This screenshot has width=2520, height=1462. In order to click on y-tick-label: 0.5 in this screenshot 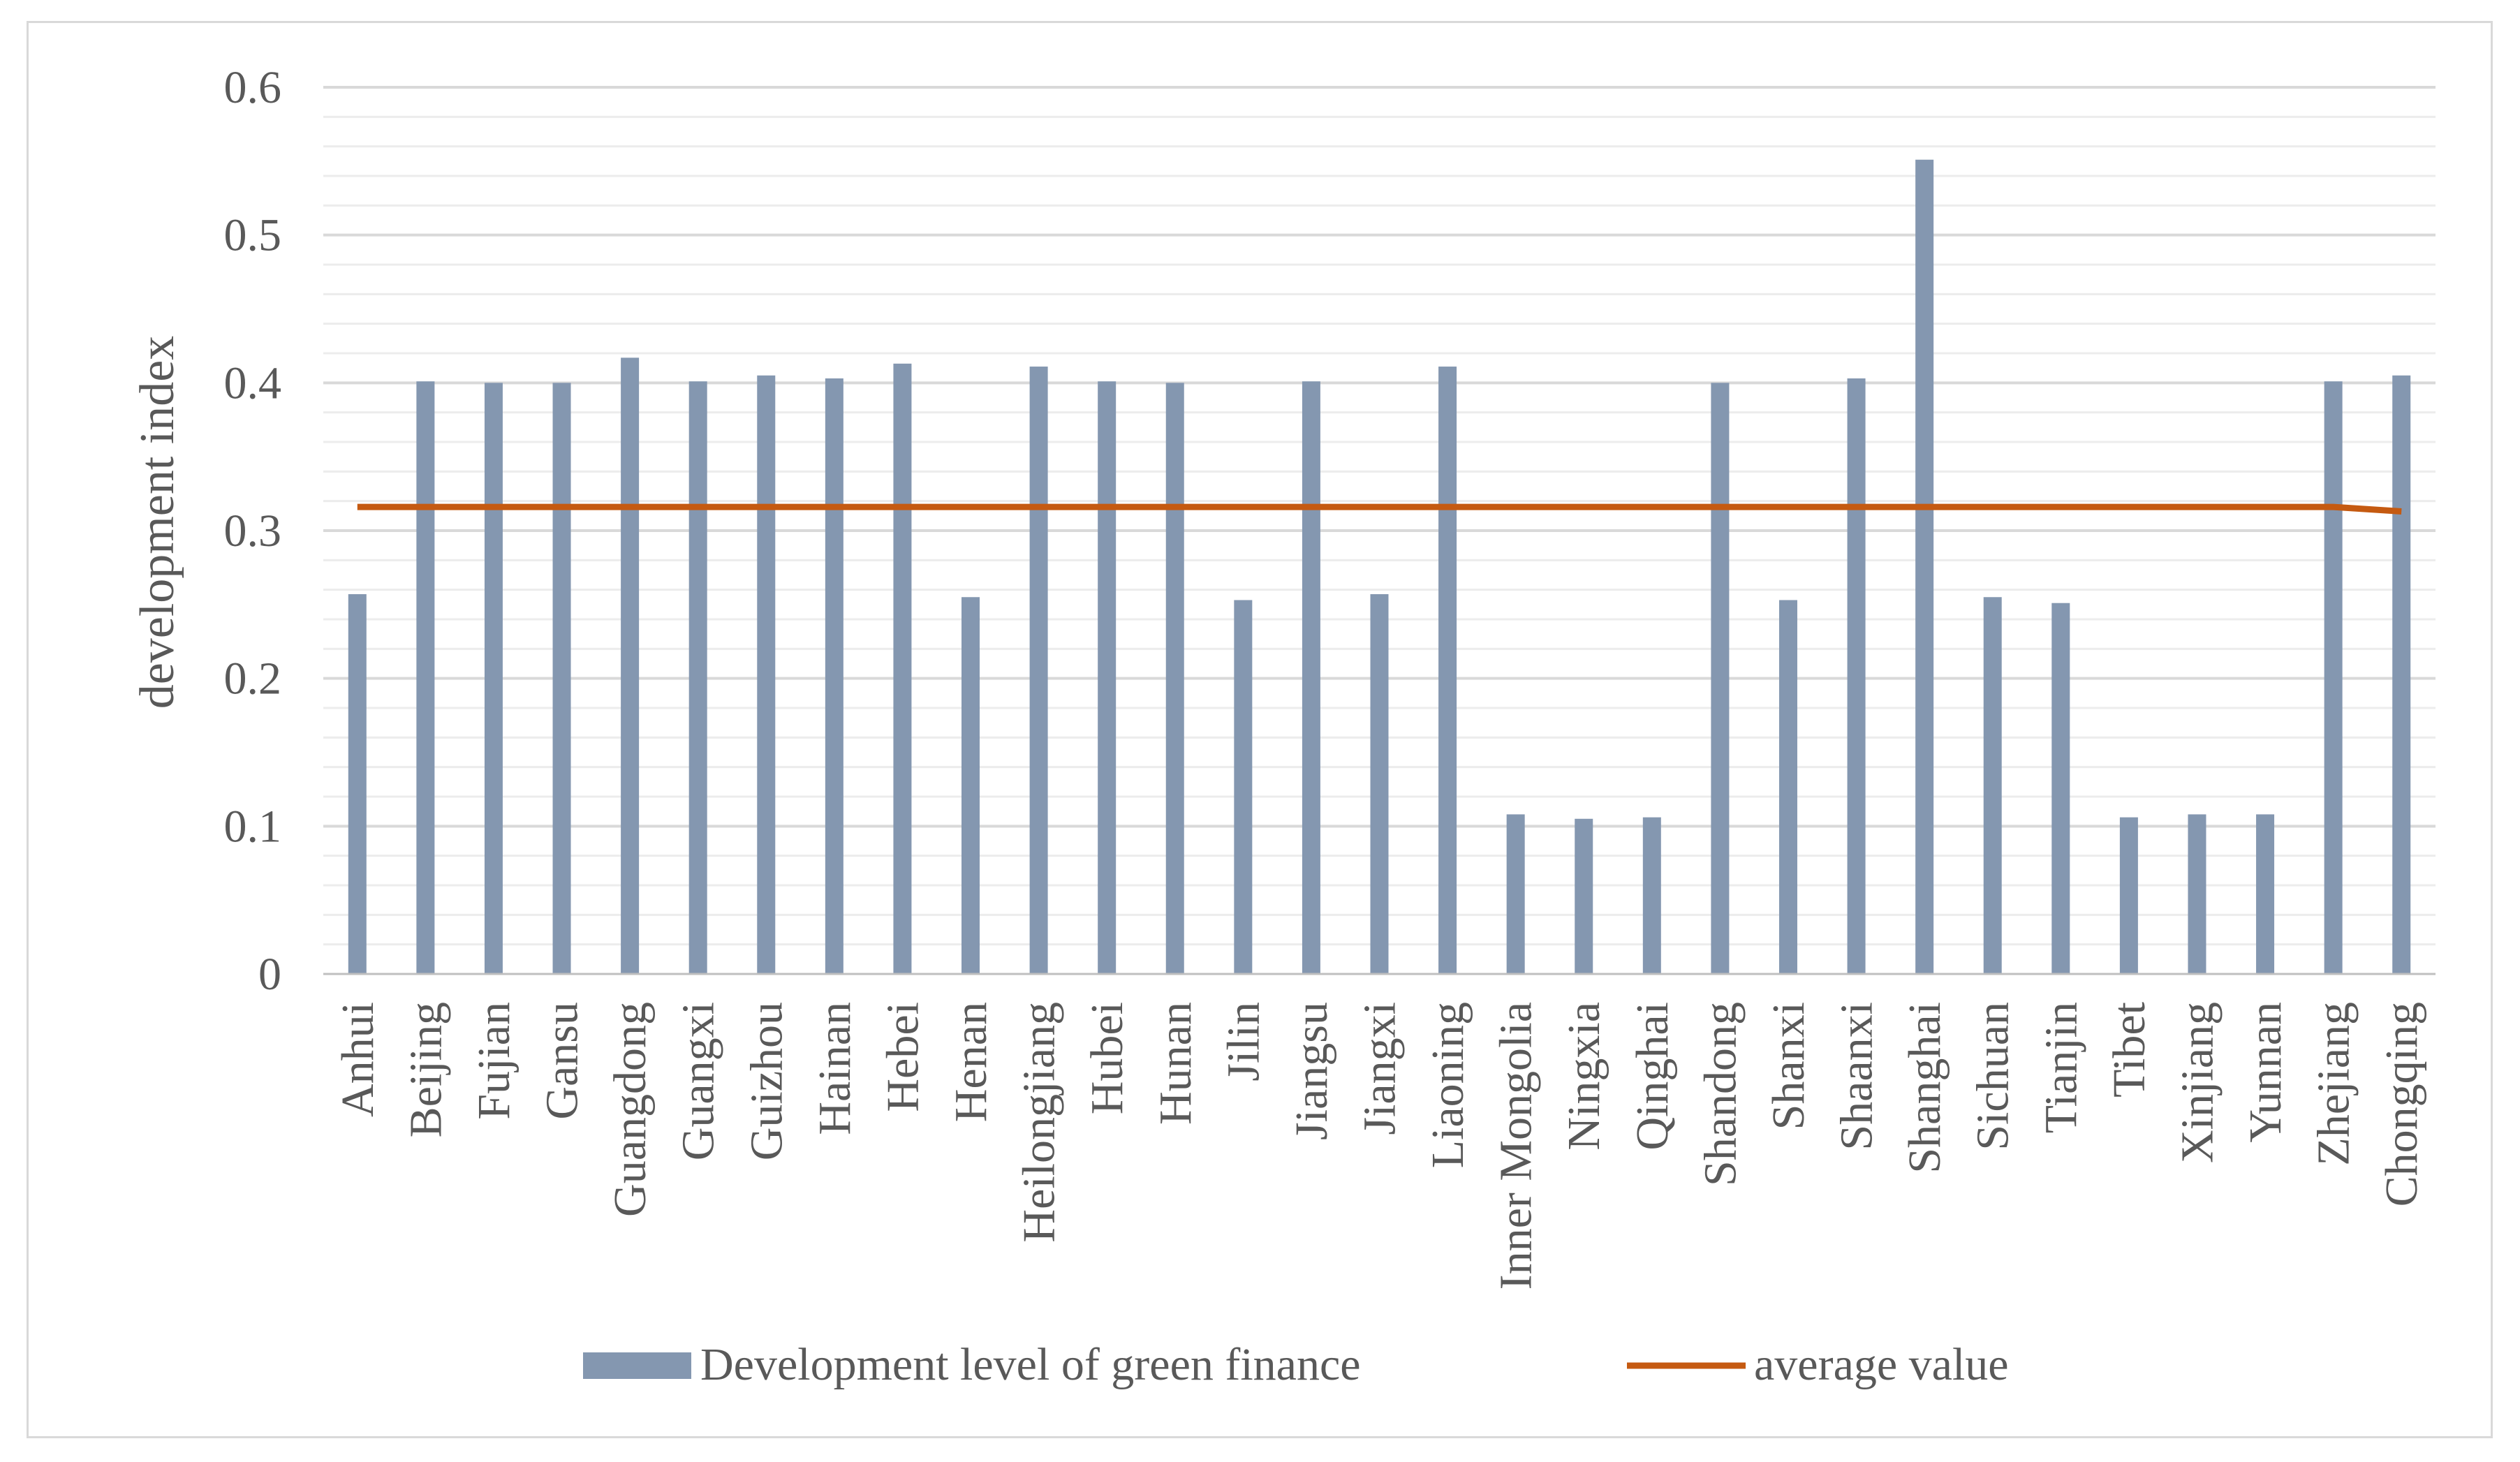, I will do `click(253, 235)`.